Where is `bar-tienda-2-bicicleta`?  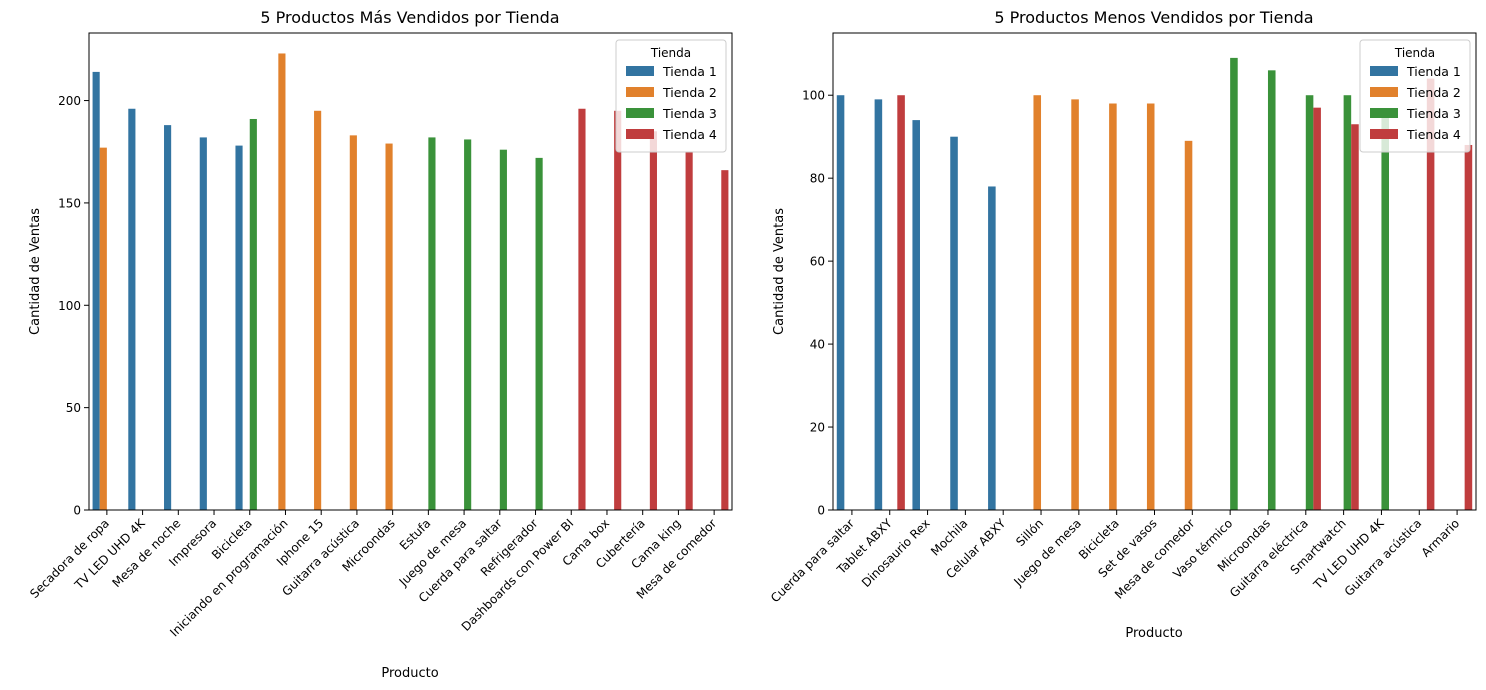
bar-tienda-2-bicicleta is located at coordinates (1113, 306).